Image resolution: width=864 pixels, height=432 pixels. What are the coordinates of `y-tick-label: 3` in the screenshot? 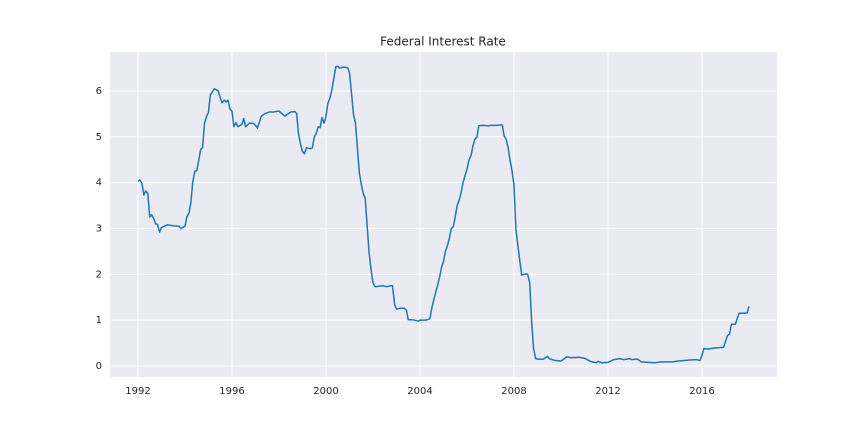 It's located at (99, 228).